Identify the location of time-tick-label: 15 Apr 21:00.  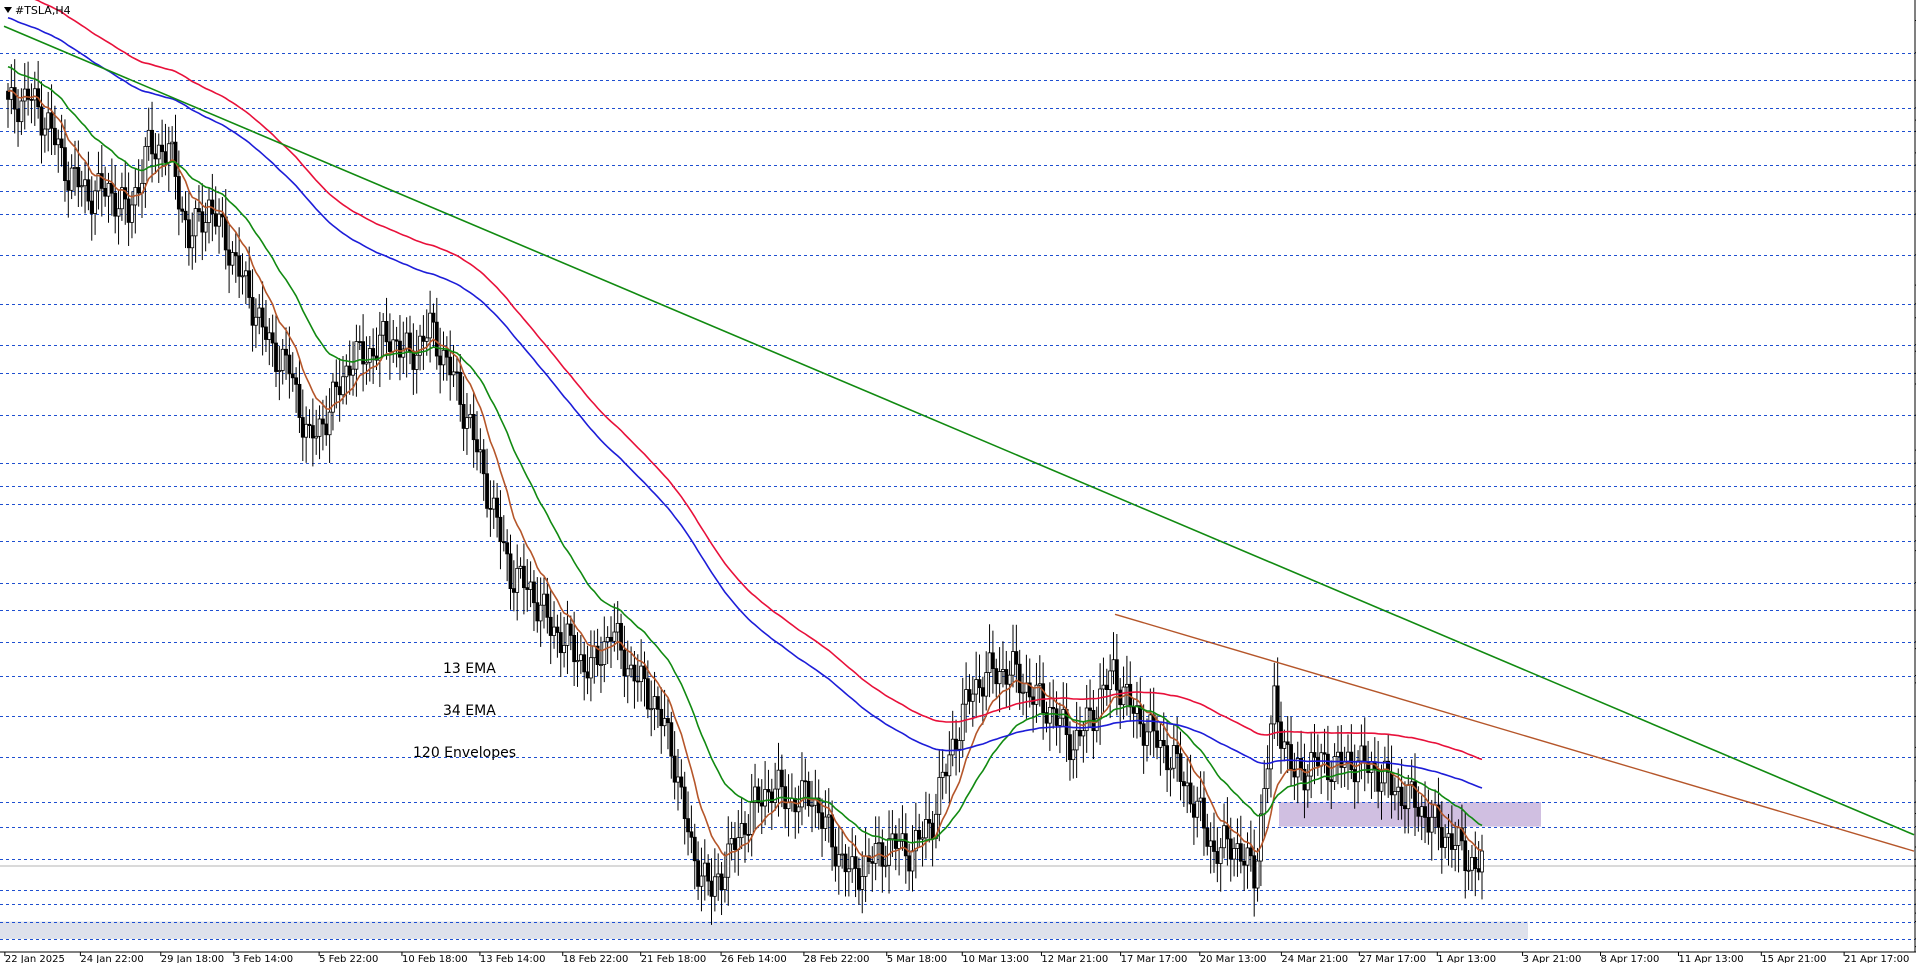
(1793, 958).